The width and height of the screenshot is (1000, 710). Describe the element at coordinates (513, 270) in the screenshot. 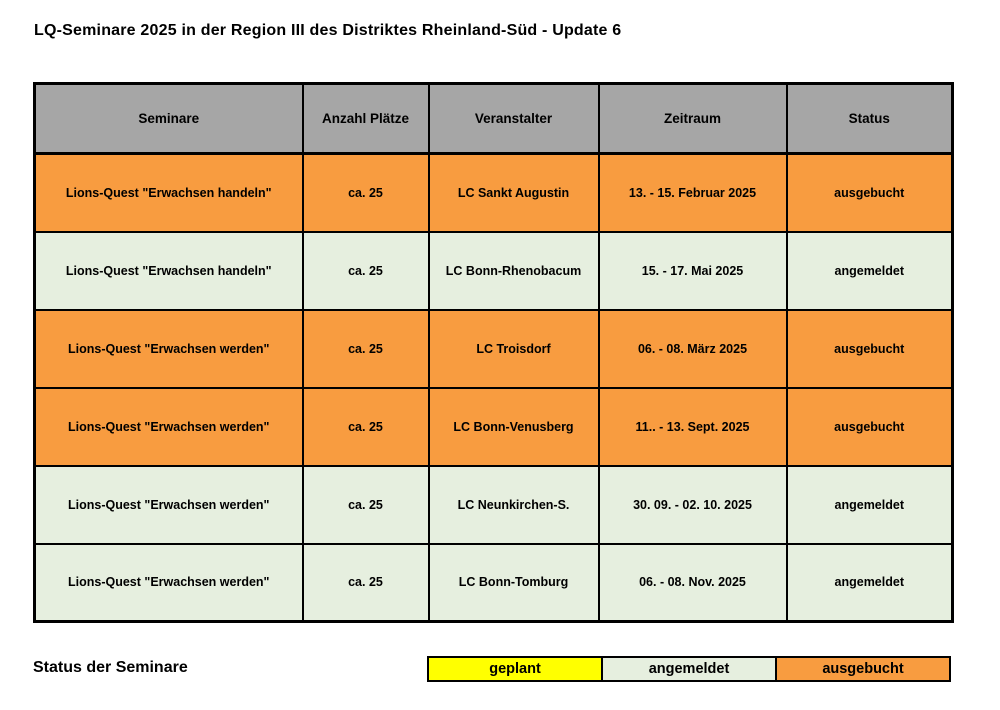

I see `cell-veranstalter: LC Bonn-Rhenobacum` at that location.